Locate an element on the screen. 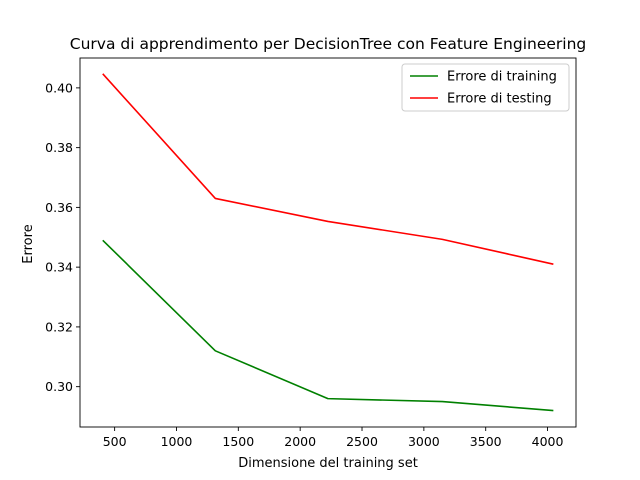 This screenshot has width=640, height=480. x-tick-label: 4000 is located at coordinates (548, 441).